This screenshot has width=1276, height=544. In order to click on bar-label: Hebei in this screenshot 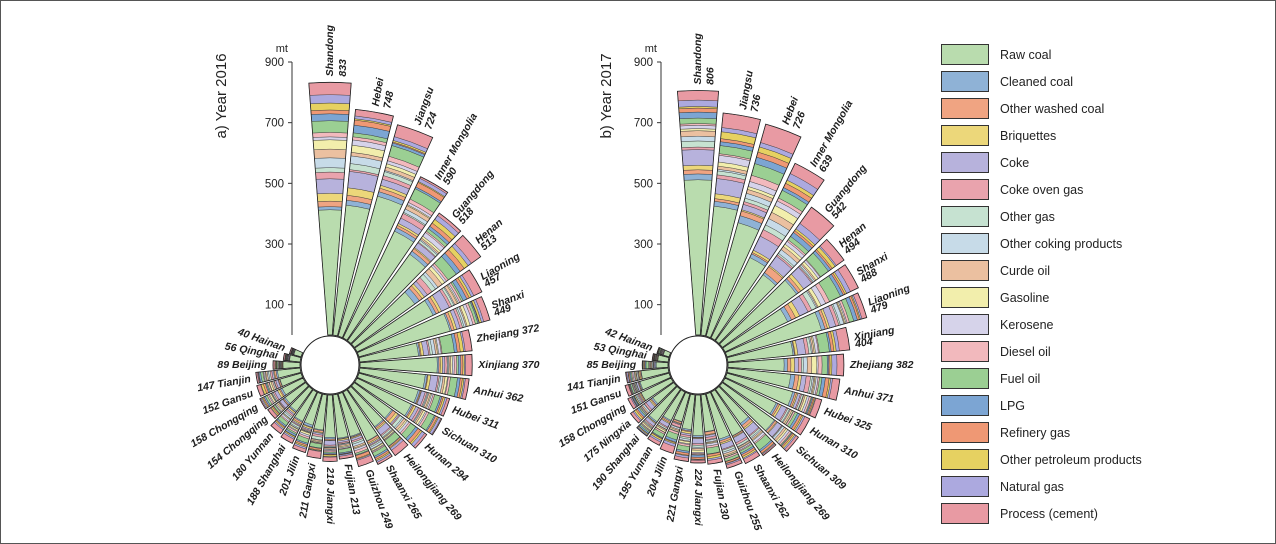, I will do `click(378, 91)`.